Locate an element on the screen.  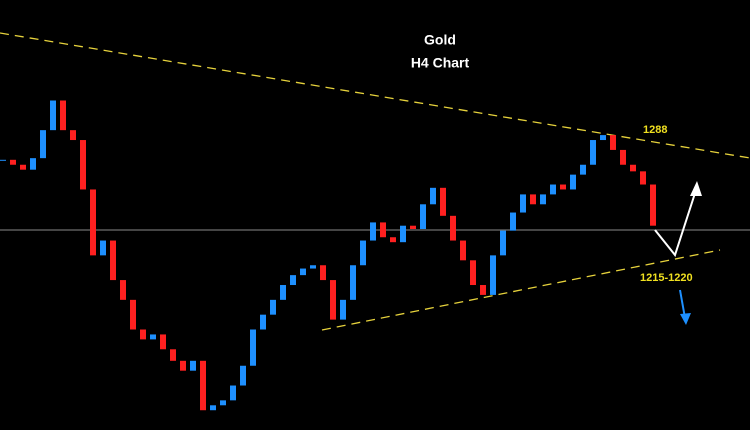
chart-subtitle: H4 Chart is located at coordinates (440, 63).